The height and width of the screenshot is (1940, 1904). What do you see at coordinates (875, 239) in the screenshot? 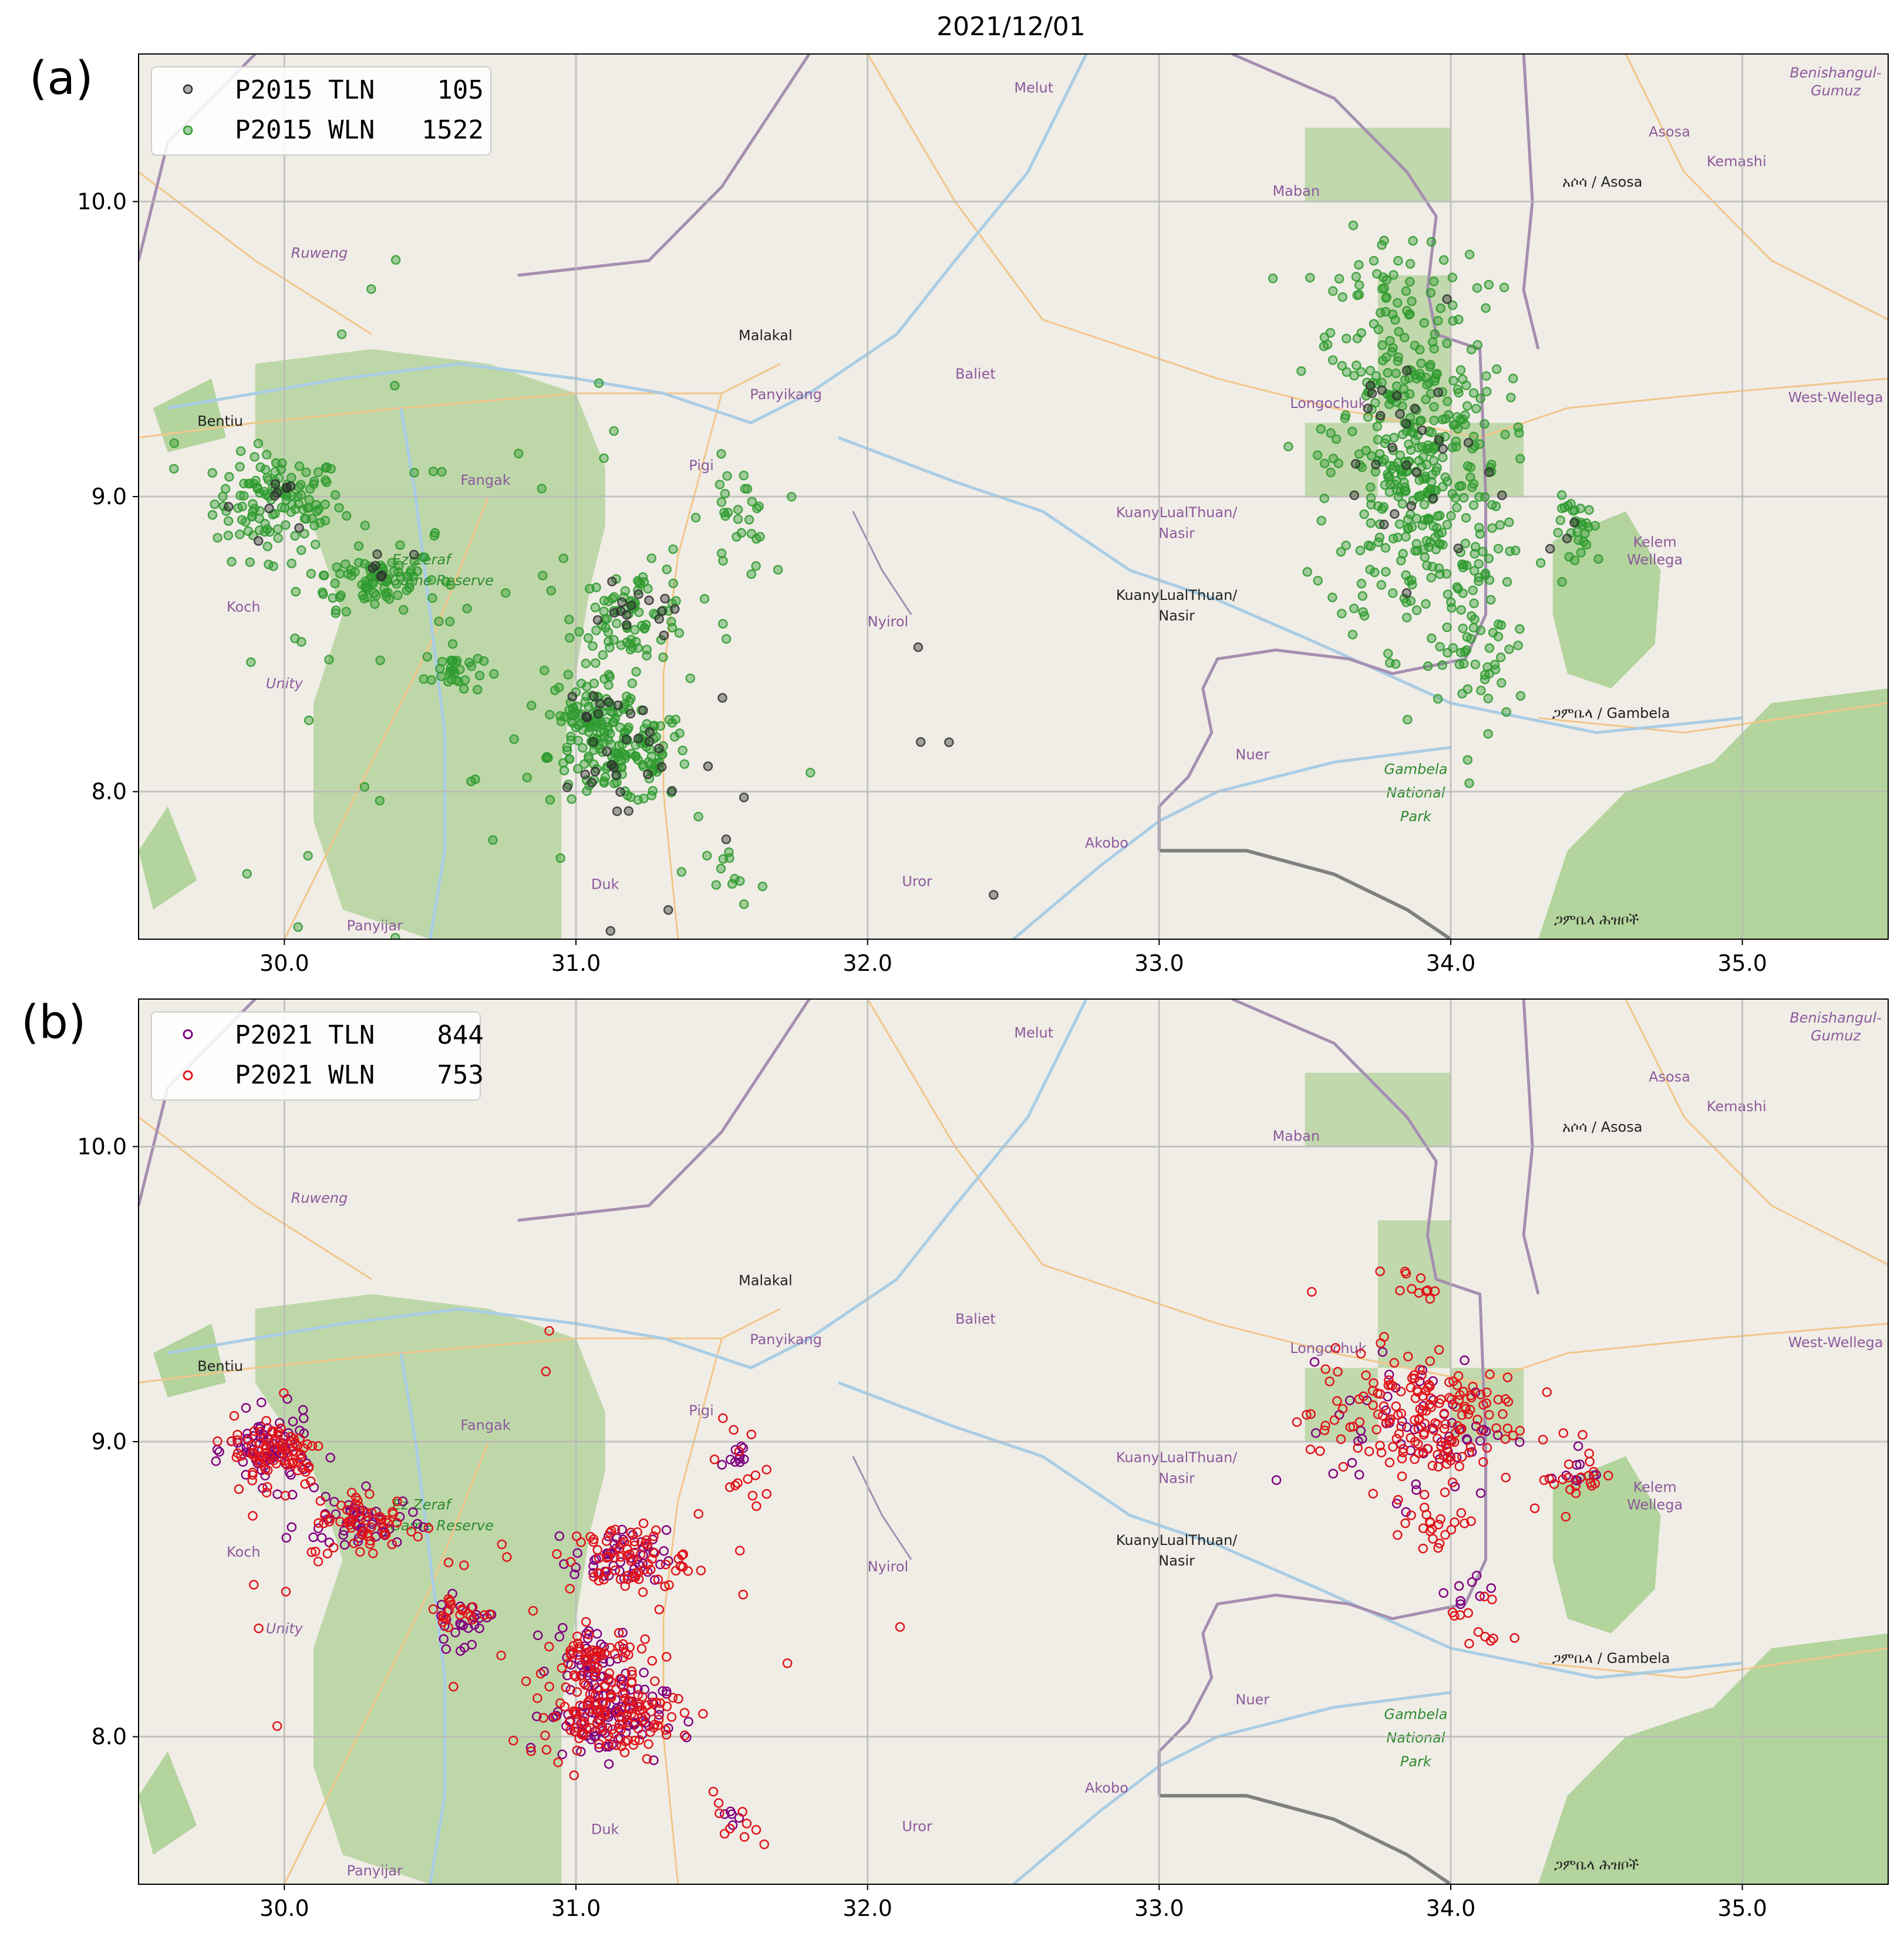
I see `river-line` at bounding box center [875, 239].